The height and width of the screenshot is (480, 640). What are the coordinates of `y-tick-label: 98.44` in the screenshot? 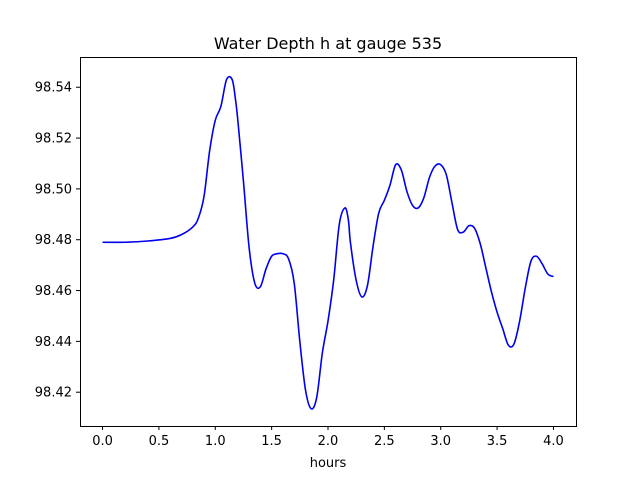 It's located at (53, 342).